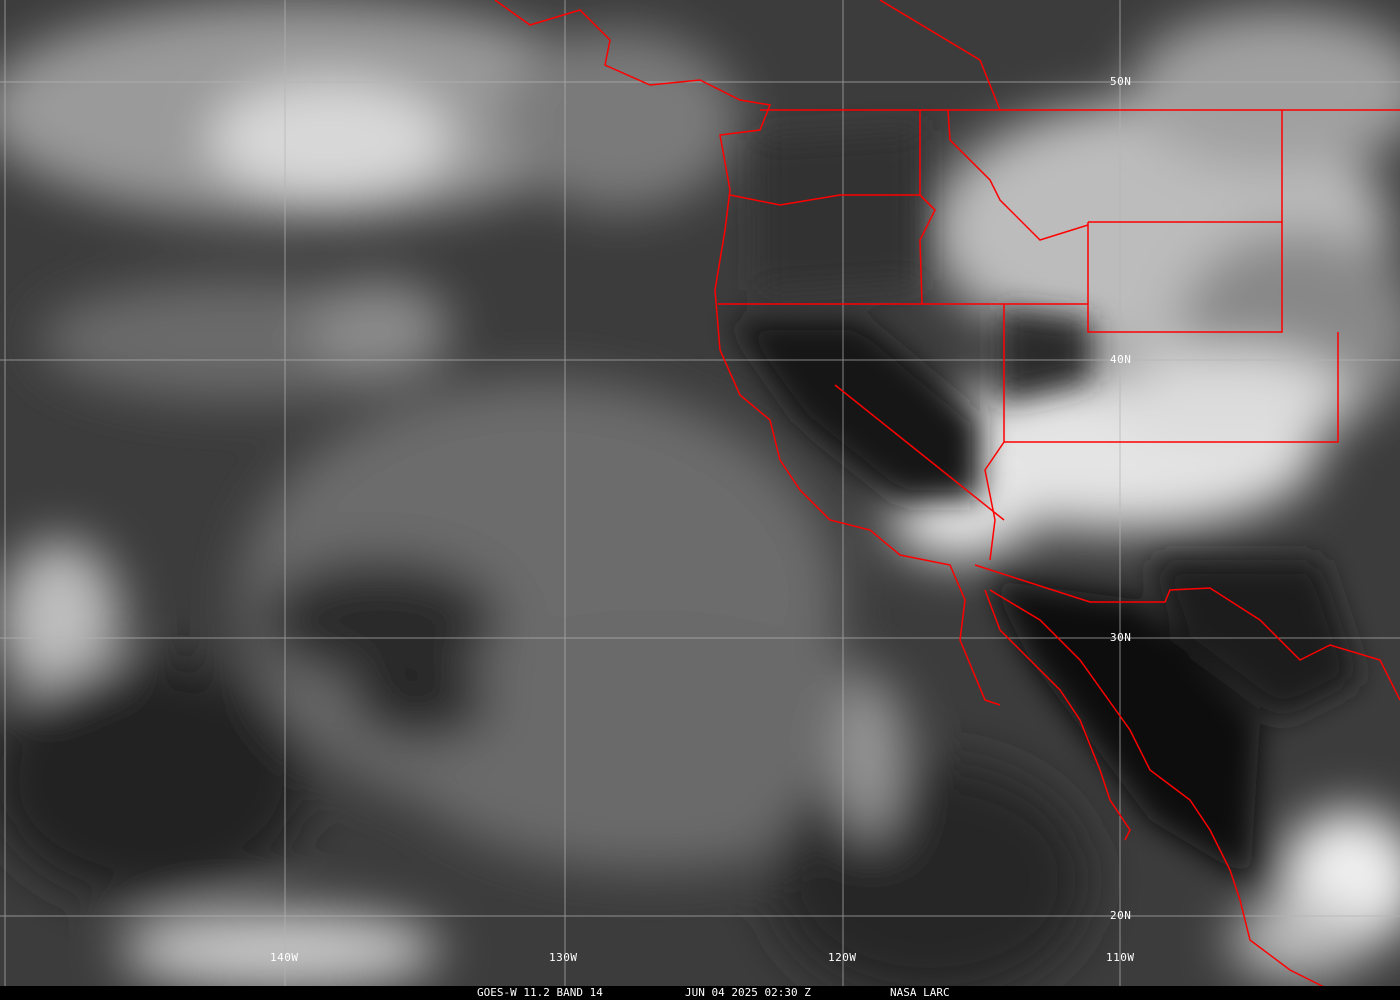  What do you see at coordinates (1187, 632) in the screenshot?
I see `us-mexico-border` at bounding box center [1187, 632].